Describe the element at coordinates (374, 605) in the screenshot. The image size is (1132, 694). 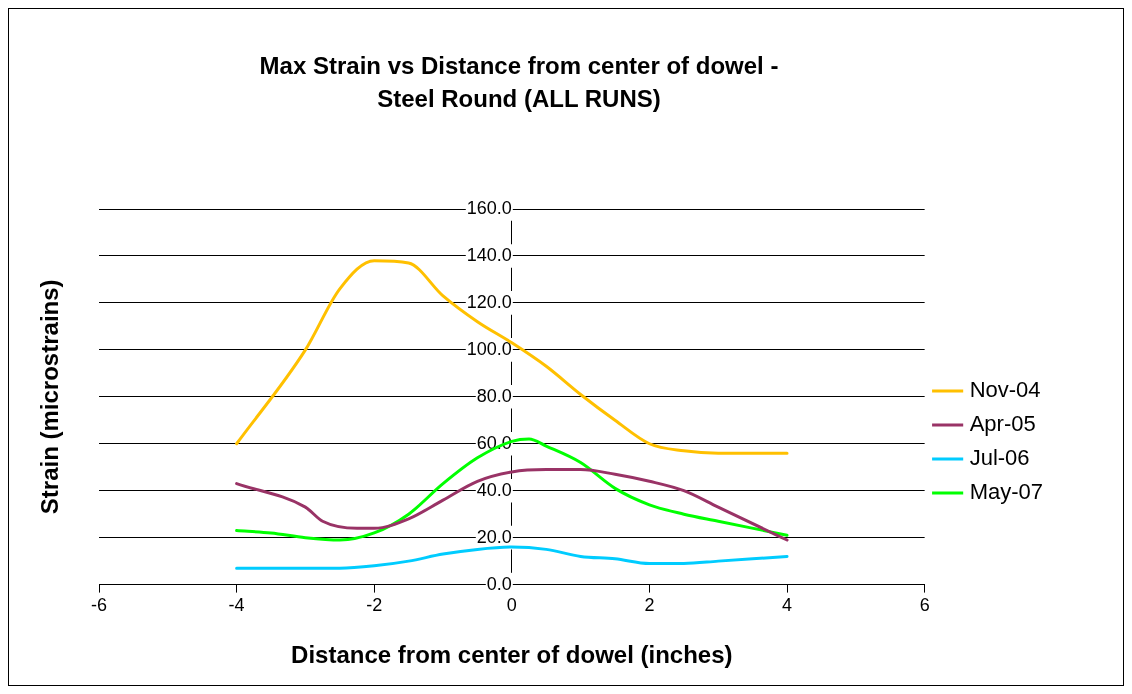
I see `x-tick-label: -2` at that location.